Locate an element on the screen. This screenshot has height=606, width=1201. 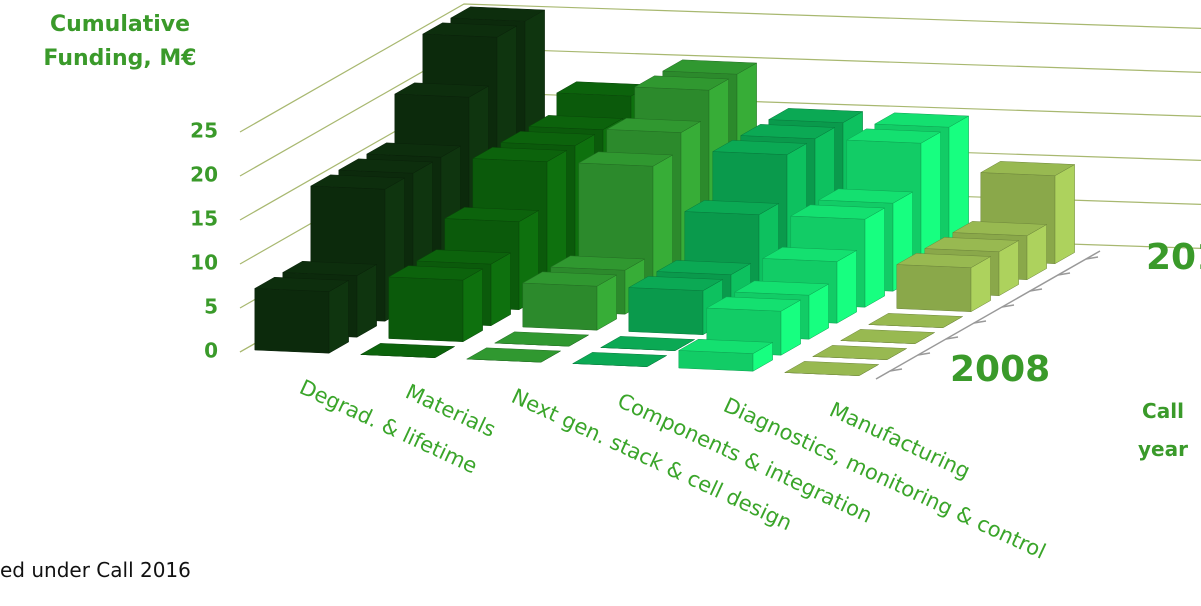
y-tick-label: 0 is located at coordinates (211, 351).